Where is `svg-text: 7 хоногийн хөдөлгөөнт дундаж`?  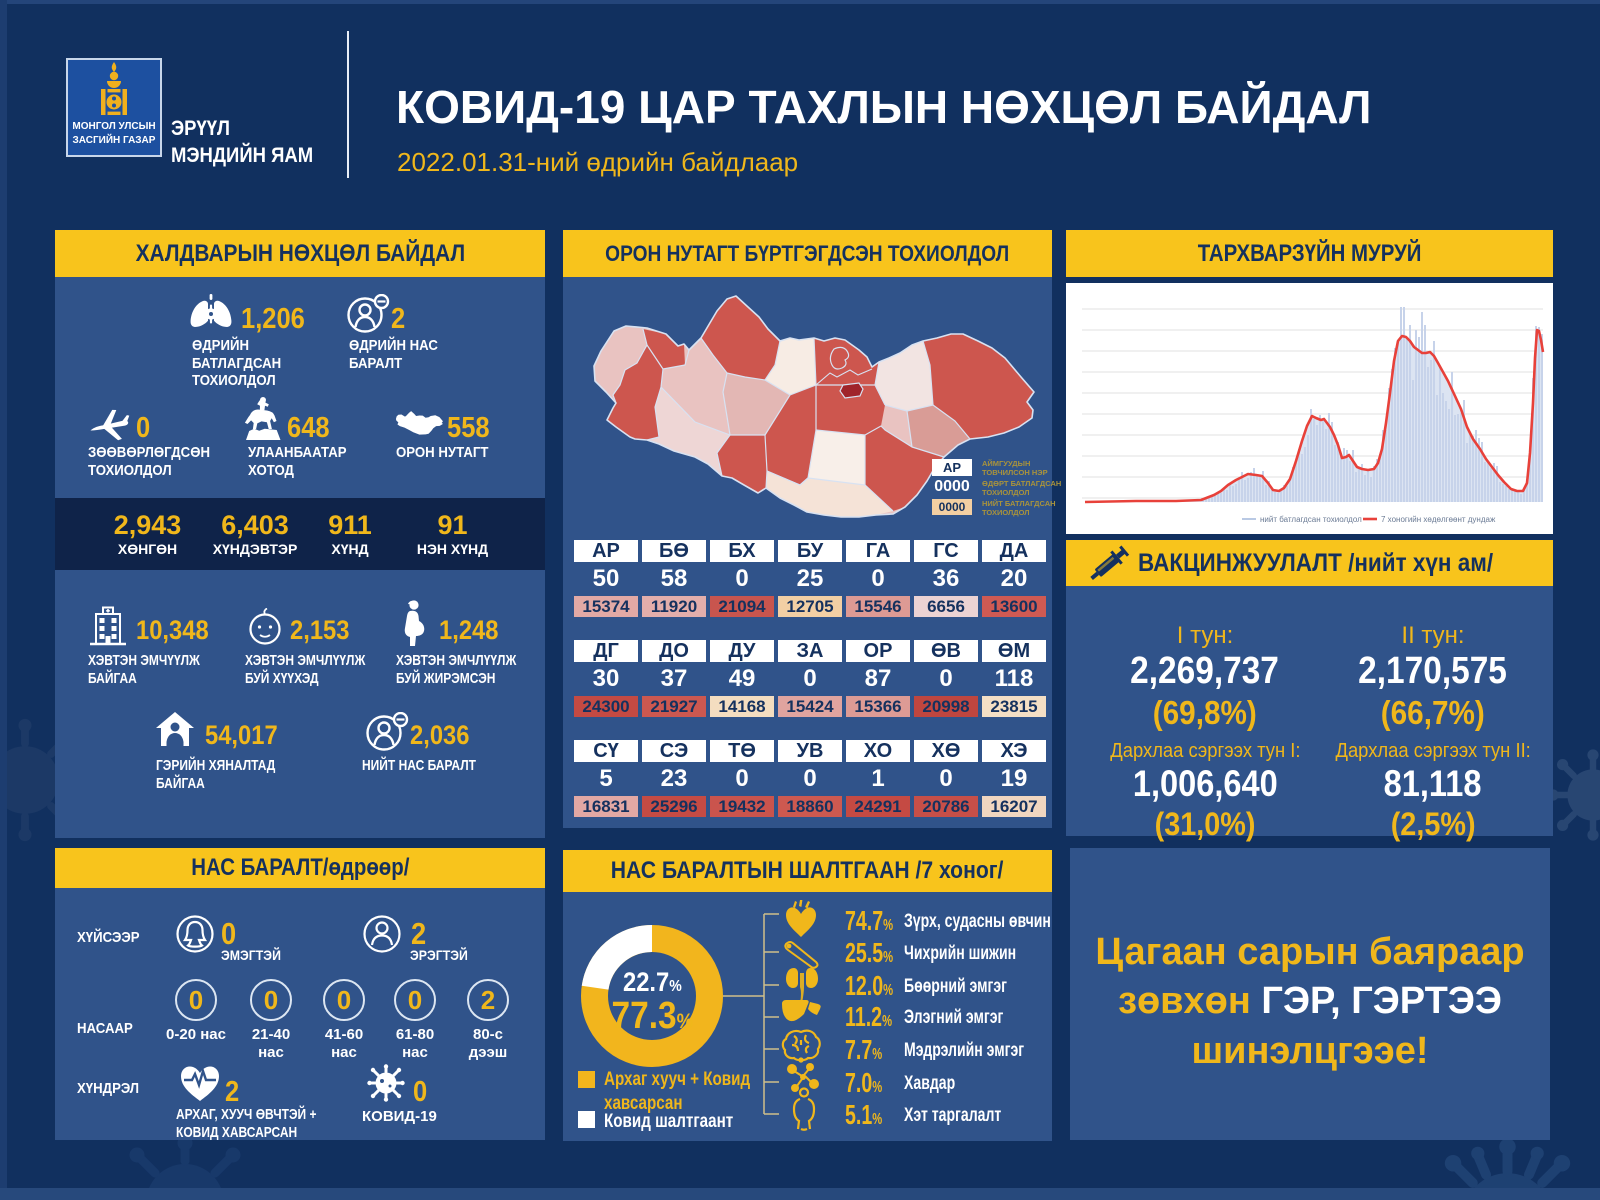
svg-text: 7 хоногийн хөдөлгөөнт дундаж is located at coordinates (1438, 519).